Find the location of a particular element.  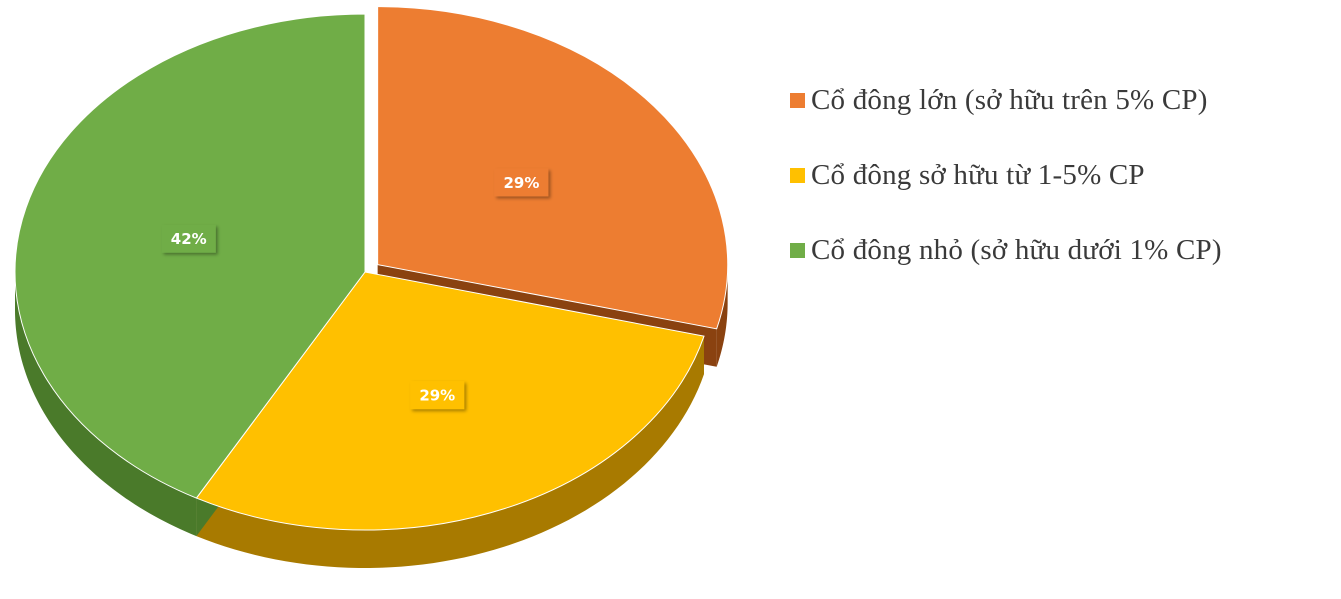

data-label: 42% is located at coordinates (188, 238).